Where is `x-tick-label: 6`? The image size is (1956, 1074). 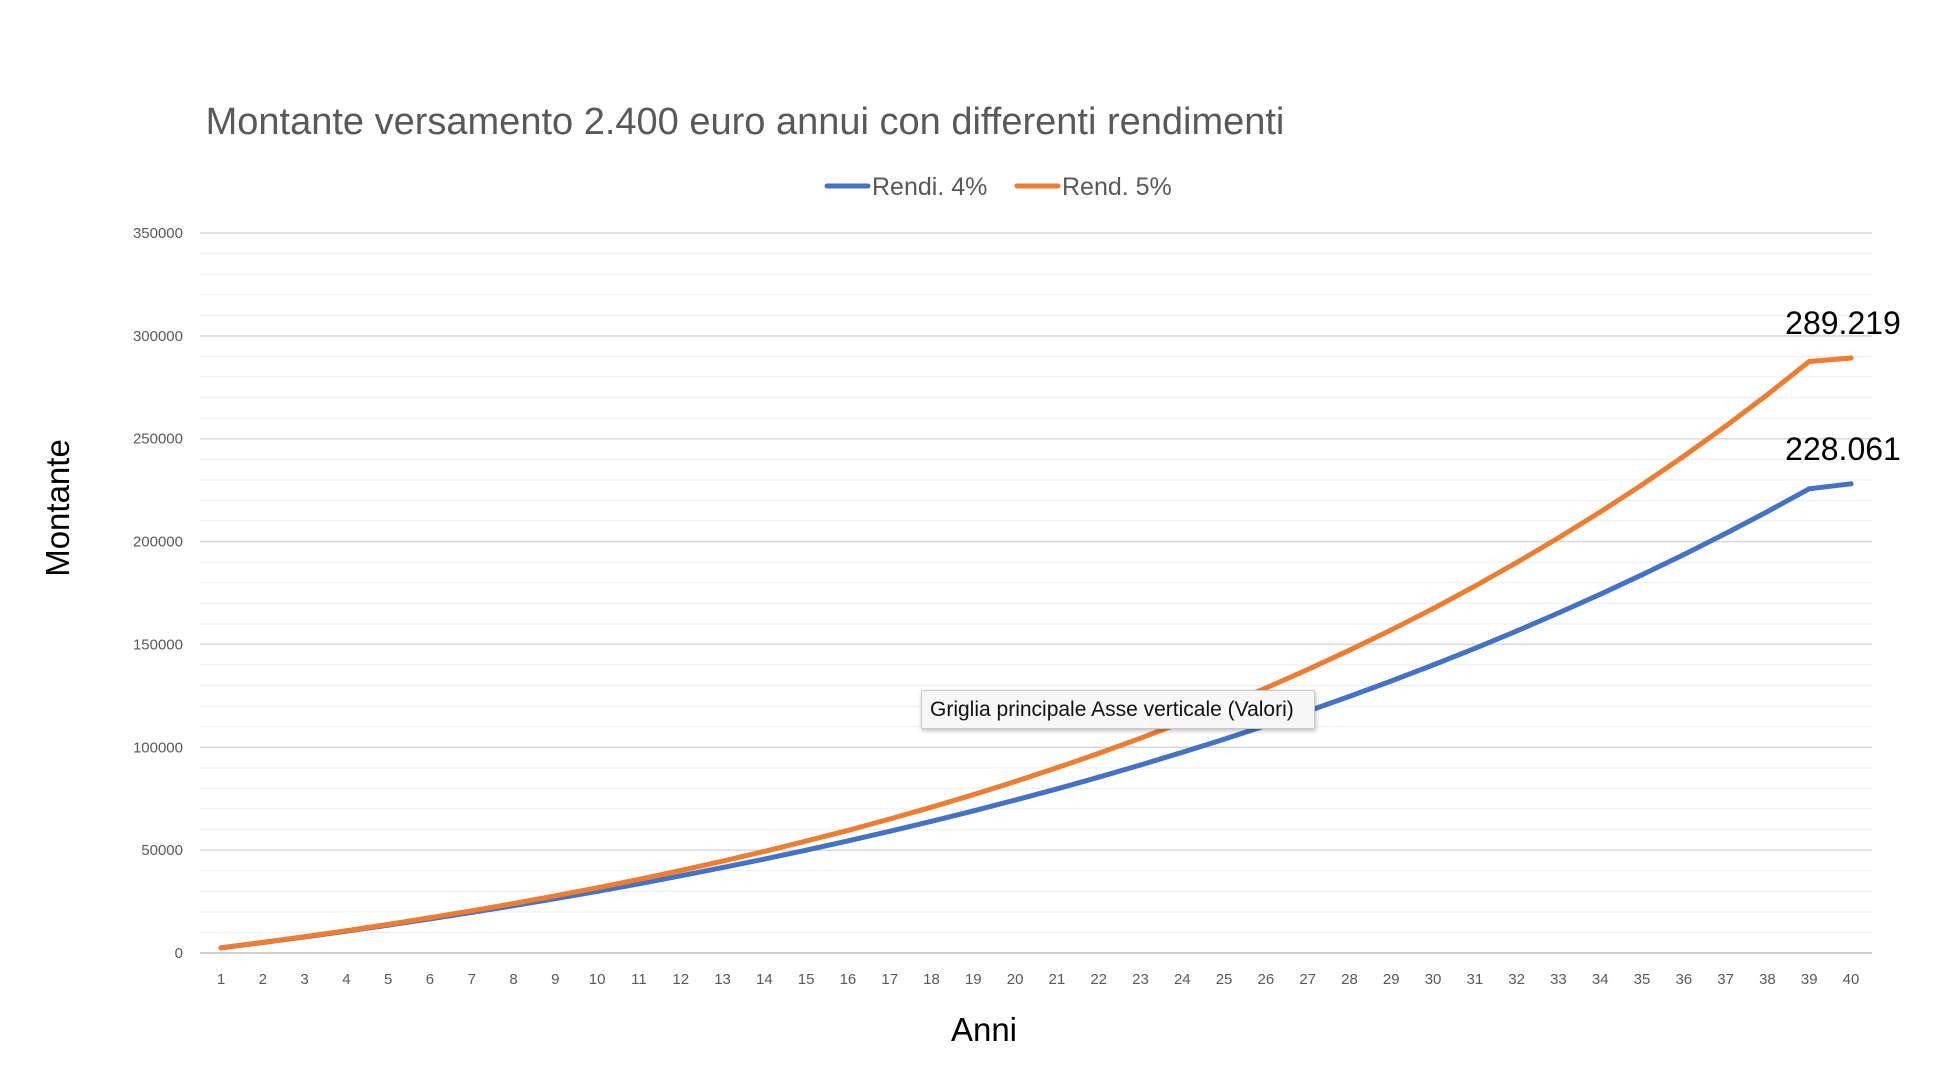
x-tick-label: 6 is located at coordinates (430, 979).